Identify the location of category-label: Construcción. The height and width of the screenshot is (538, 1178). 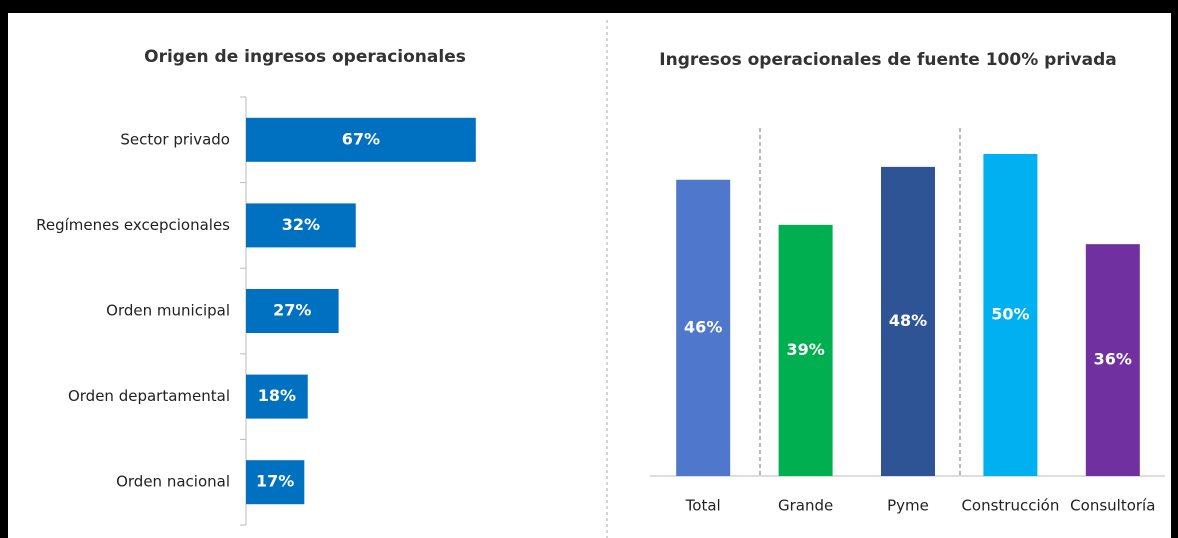
(1010, 506).